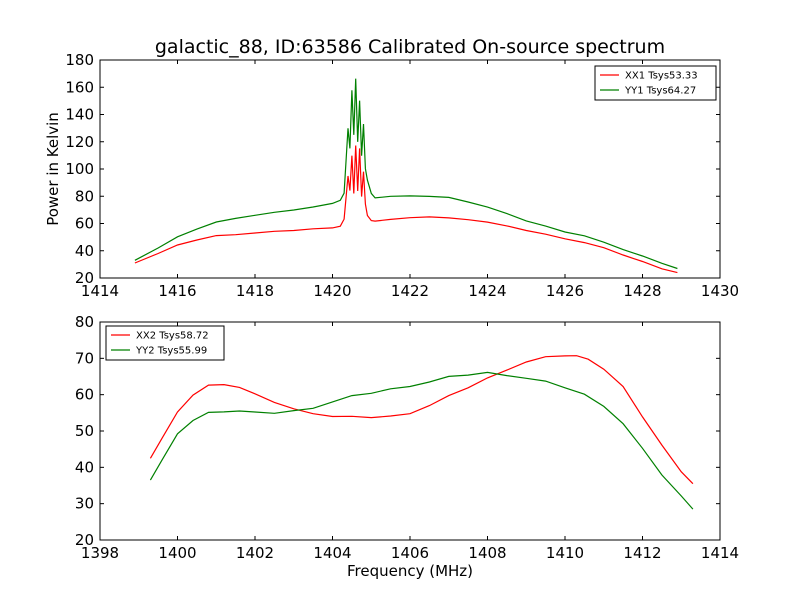 This screenshot has width=800, height=600. What do you see at coordinates (84, 358) in the screenshot?
I see `y-tick-label: 70` at bounding box center [84, 358].